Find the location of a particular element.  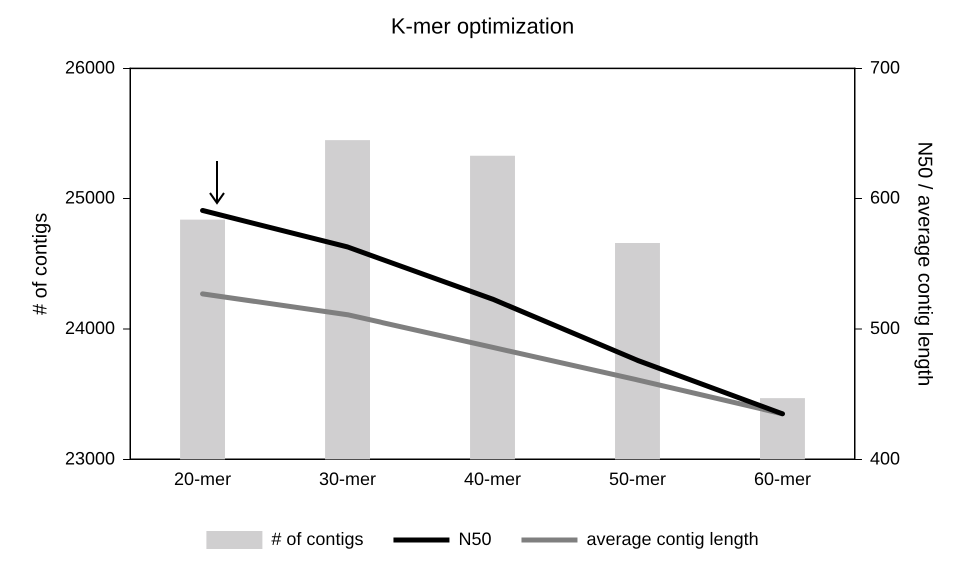

y2-axis-title: N50 / average contig length is located at coordinates (924, 264).